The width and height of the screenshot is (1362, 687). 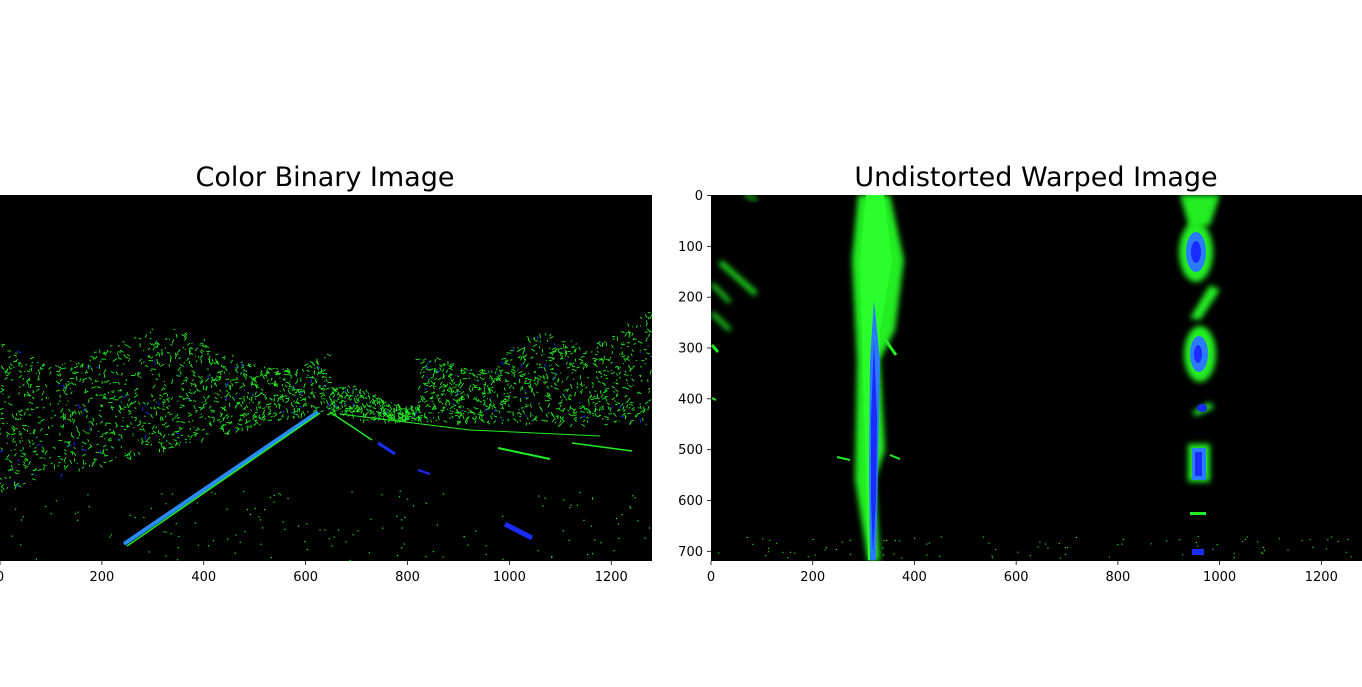 What do you see at coordinates (470, 425) in the screenshot?
I see `road-edge` at bounding box center [470, 425].